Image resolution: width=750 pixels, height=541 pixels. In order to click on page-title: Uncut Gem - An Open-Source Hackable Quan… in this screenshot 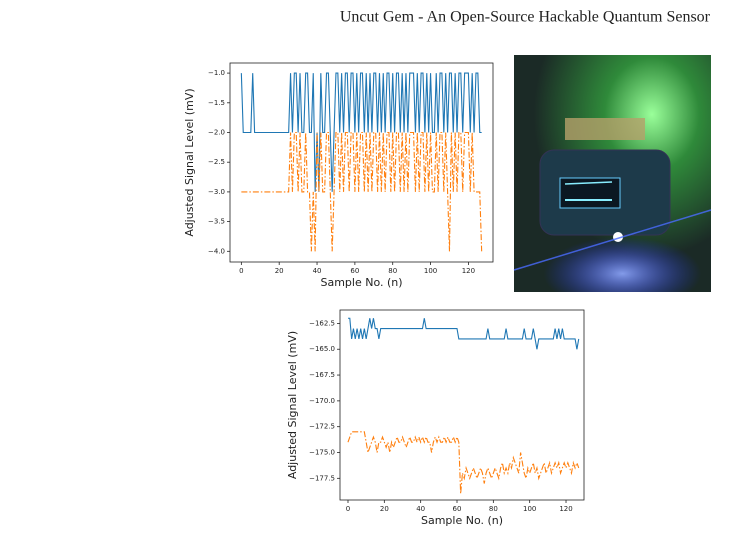, I will do `click(525, 17)`.